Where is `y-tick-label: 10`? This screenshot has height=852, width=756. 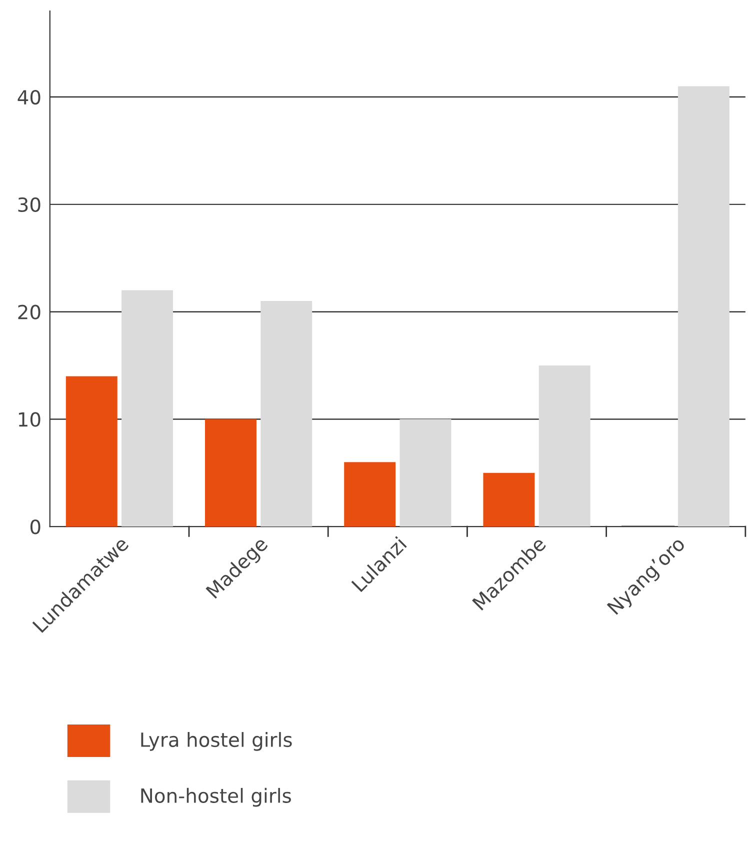 y-tick-label: 10 is located at coordinates (29, 419).